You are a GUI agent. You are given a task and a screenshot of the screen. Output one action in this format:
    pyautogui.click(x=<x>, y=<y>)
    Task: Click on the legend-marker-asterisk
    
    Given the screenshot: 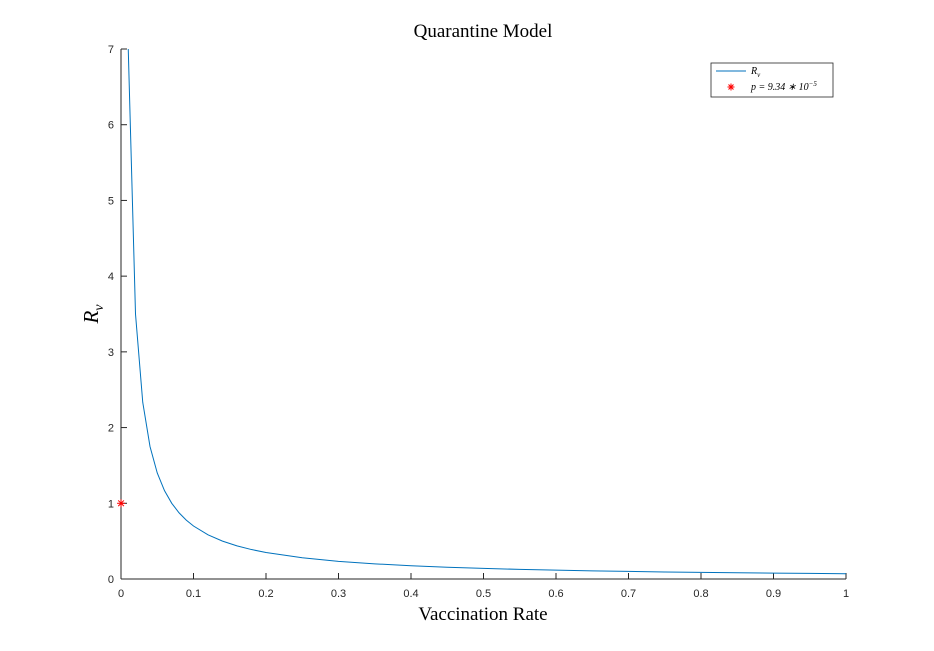 What is the action you would take?
    pyautogui.click(x=731, y=87)
    